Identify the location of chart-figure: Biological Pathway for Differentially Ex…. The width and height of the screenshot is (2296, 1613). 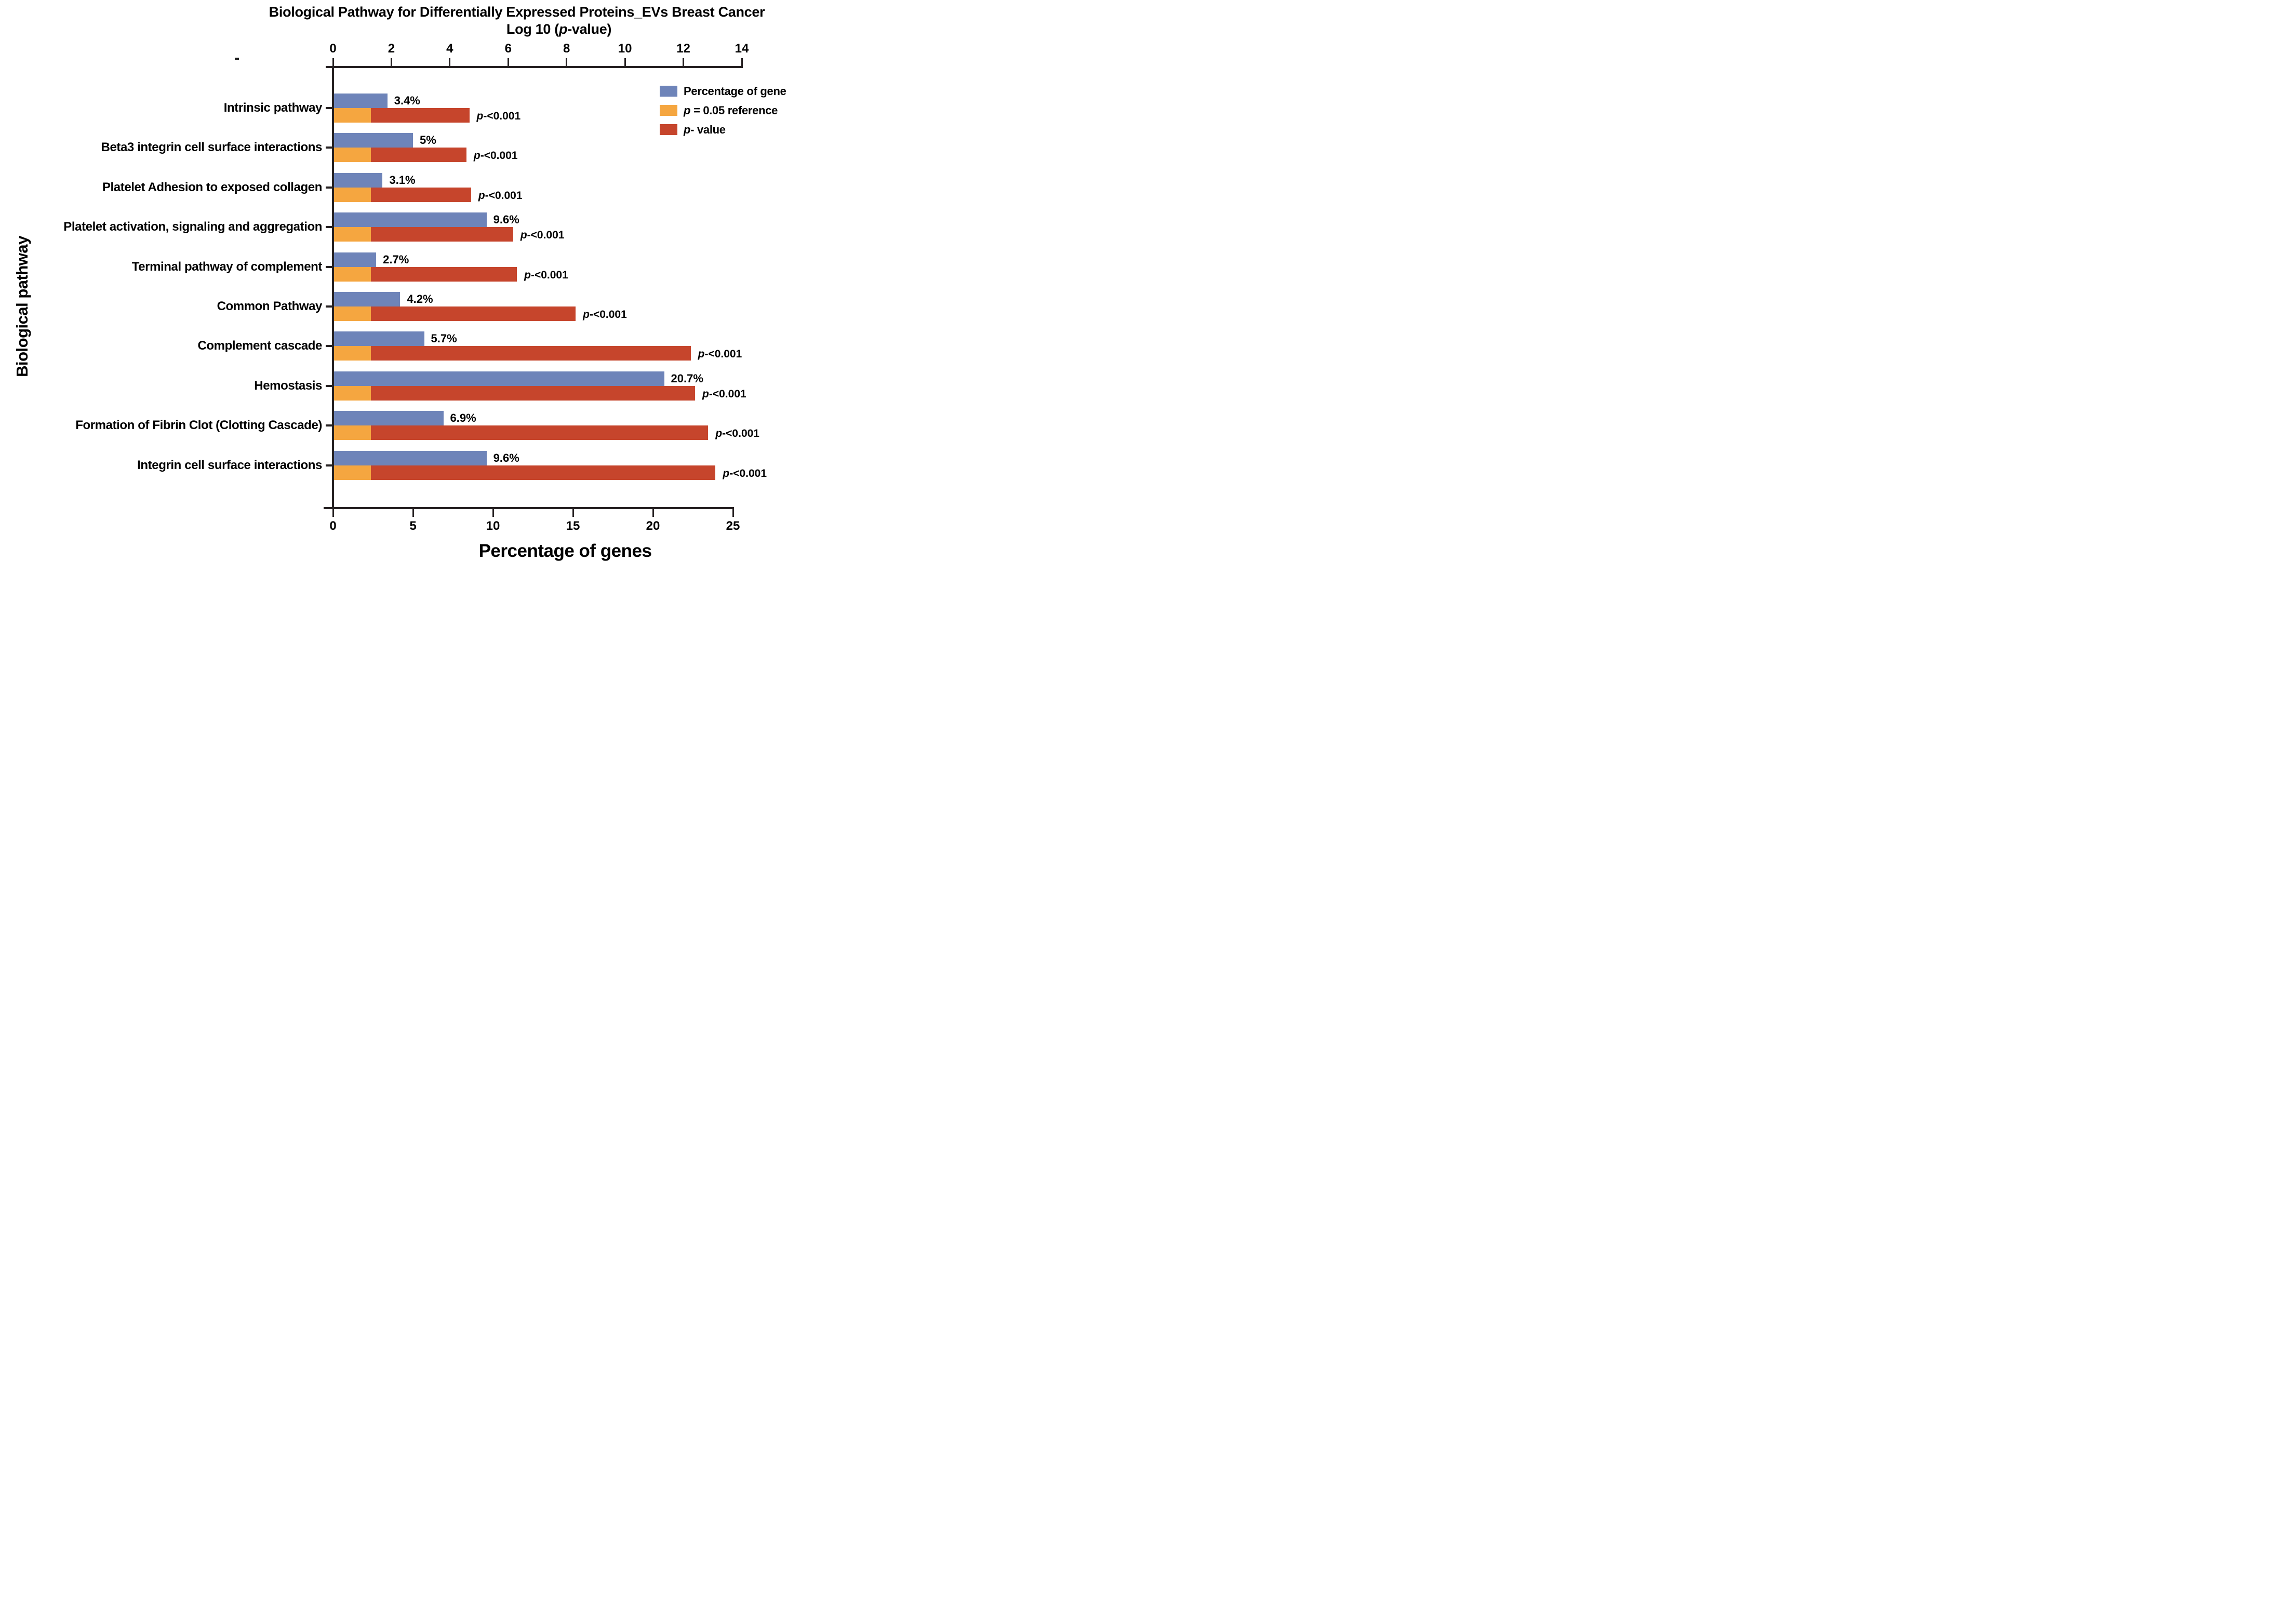
(402, 282).